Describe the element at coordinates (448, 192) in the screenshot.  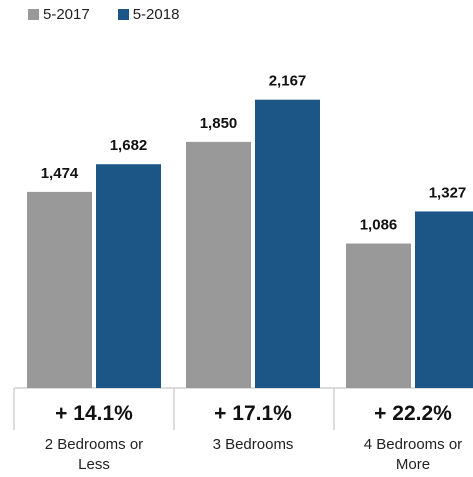
I see `data-label: 1,327` at that location.